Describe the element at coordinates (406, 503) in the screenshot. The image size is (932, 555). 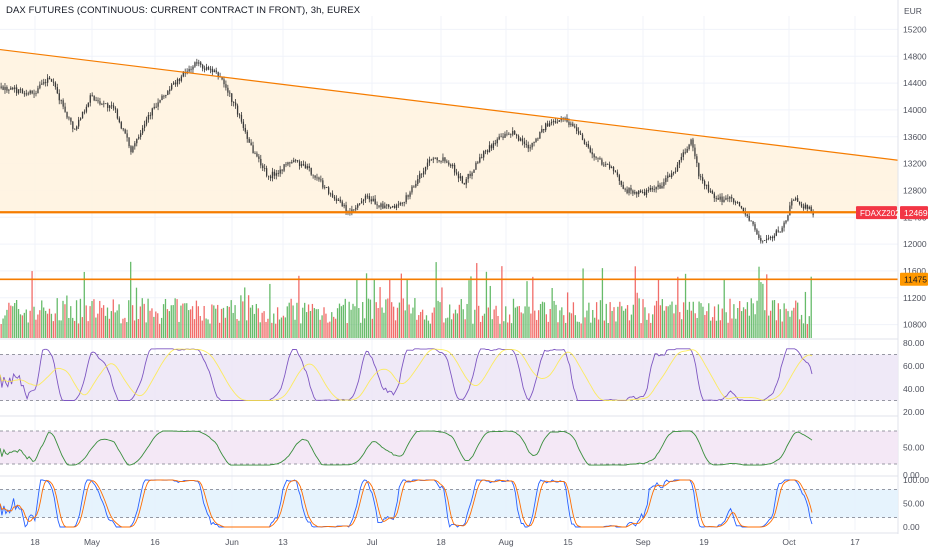
I see `stochastic-k-line` at that location.